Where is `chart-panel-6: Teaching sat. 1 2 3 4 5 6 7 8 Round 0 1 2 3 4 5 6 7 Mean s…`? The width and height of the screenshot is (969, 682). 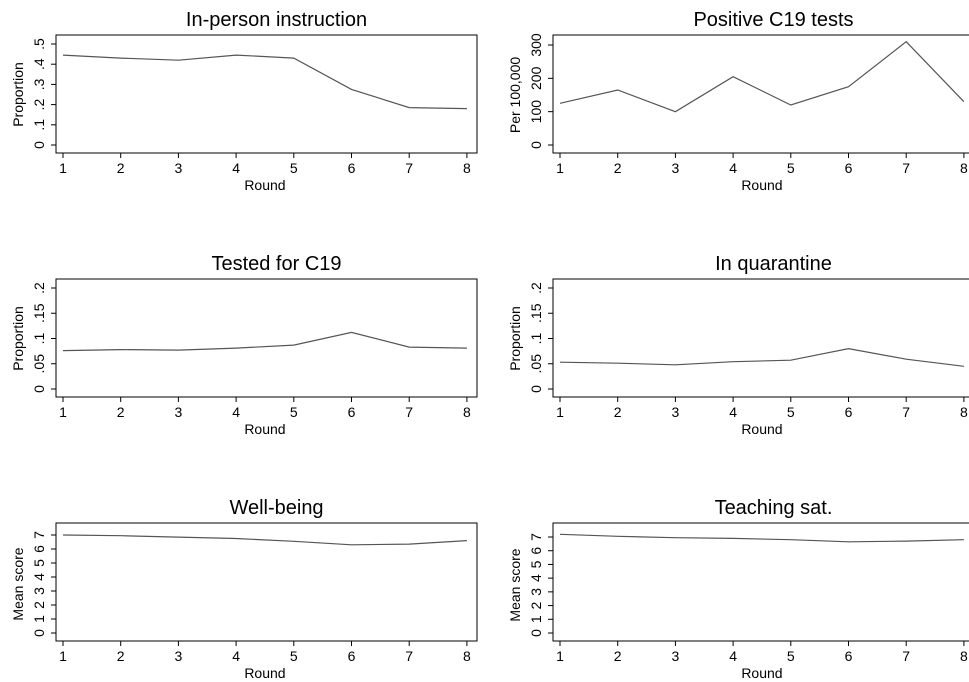
chart-panel-6: Teaching sat. 1 2 3 4 5 6 7 8 Round 0 1 2 3 4 5 6 7 Mean s… is located at coordinates (738, 589).